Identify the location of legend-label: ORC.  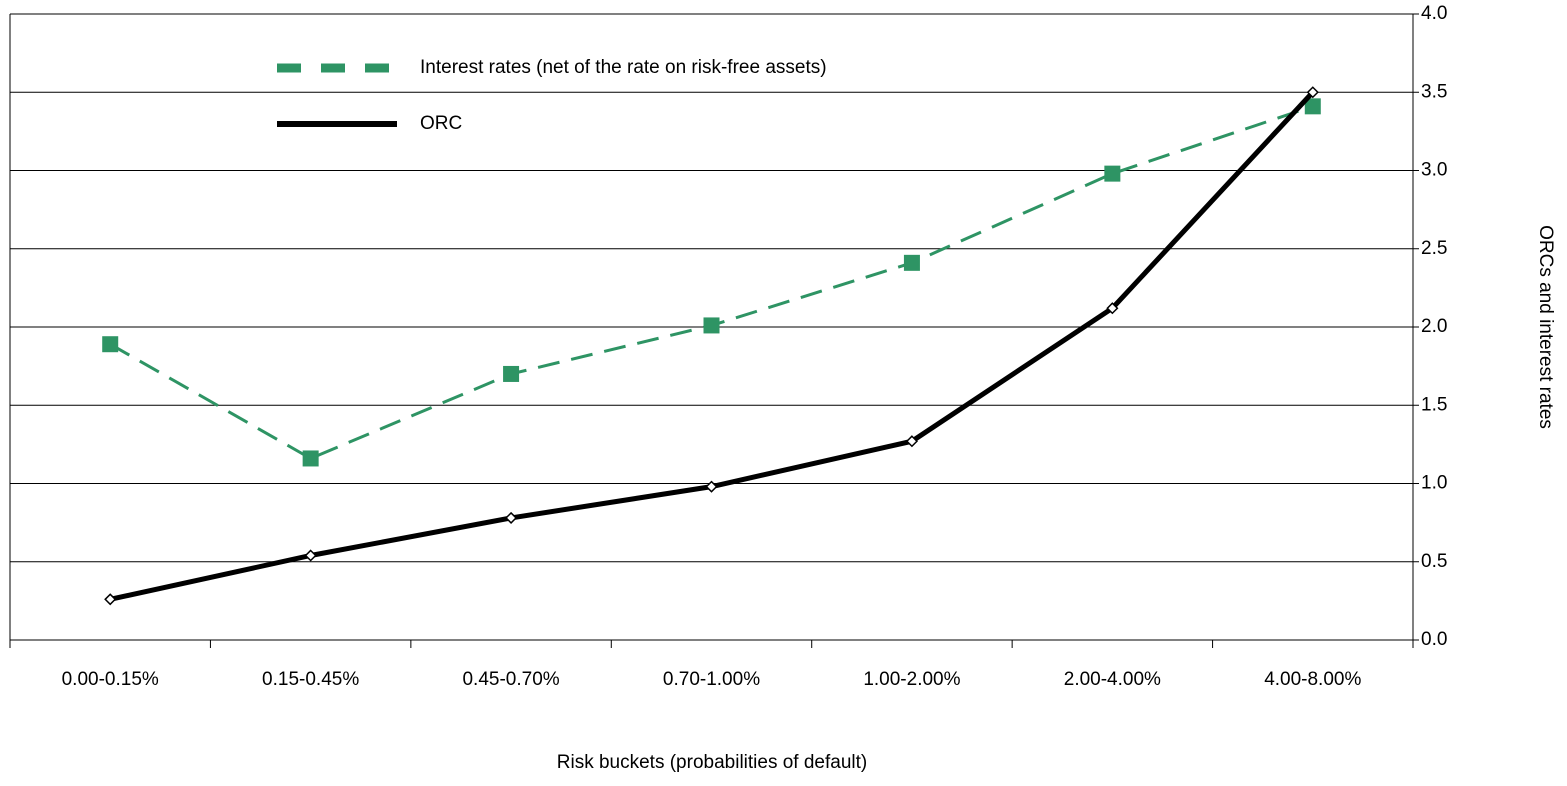
(441, 123).